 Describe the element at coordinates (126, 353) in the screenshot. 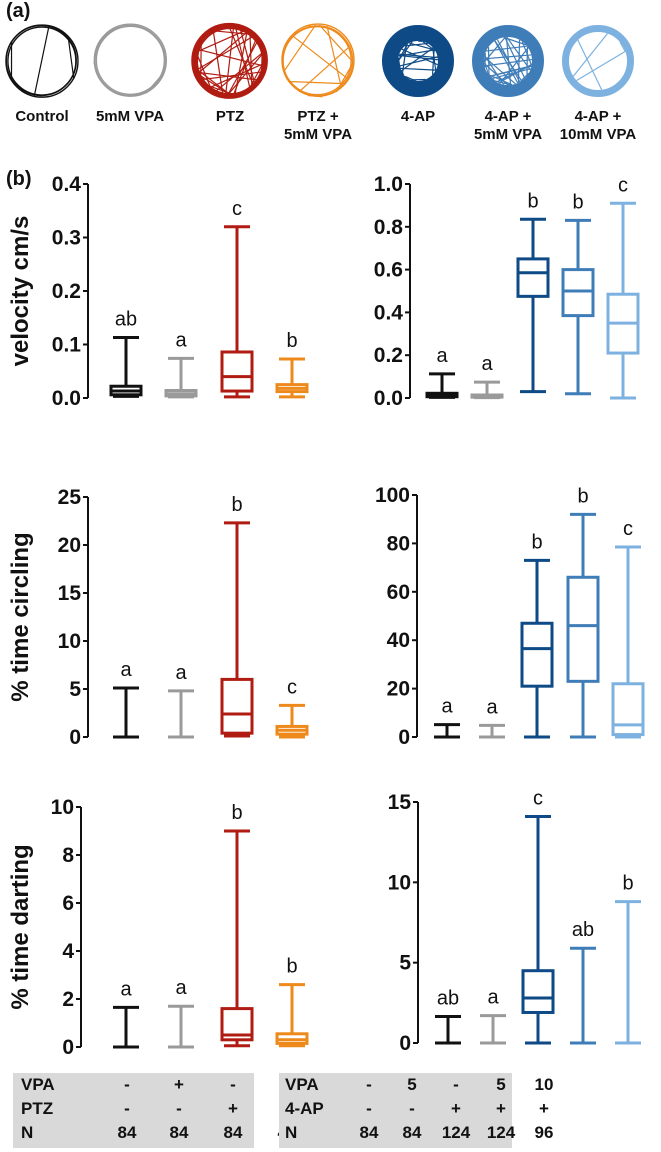

I see `box-0: ab` at that location.